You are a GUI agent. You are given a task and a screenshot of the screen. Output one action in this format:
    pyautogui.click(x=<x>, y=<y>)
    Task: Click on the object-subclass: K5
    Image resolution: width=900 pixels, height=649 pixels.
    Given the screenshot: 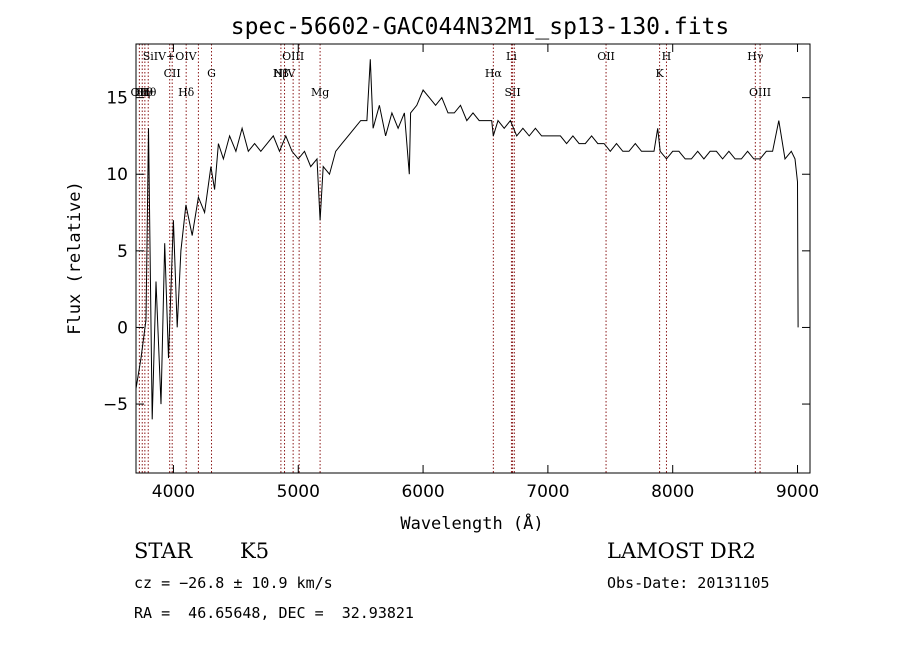 What is the action you would take?
    pyautogui.click(x=255, y=551)
    